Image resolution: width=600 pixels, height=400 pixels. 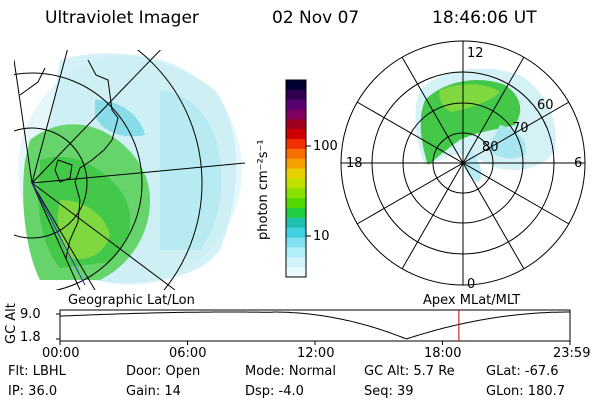 What do you see at coordinates (578, 163) in the screenshot?
I see `mlt-label-6: 6` at bounding box center [578, 163].